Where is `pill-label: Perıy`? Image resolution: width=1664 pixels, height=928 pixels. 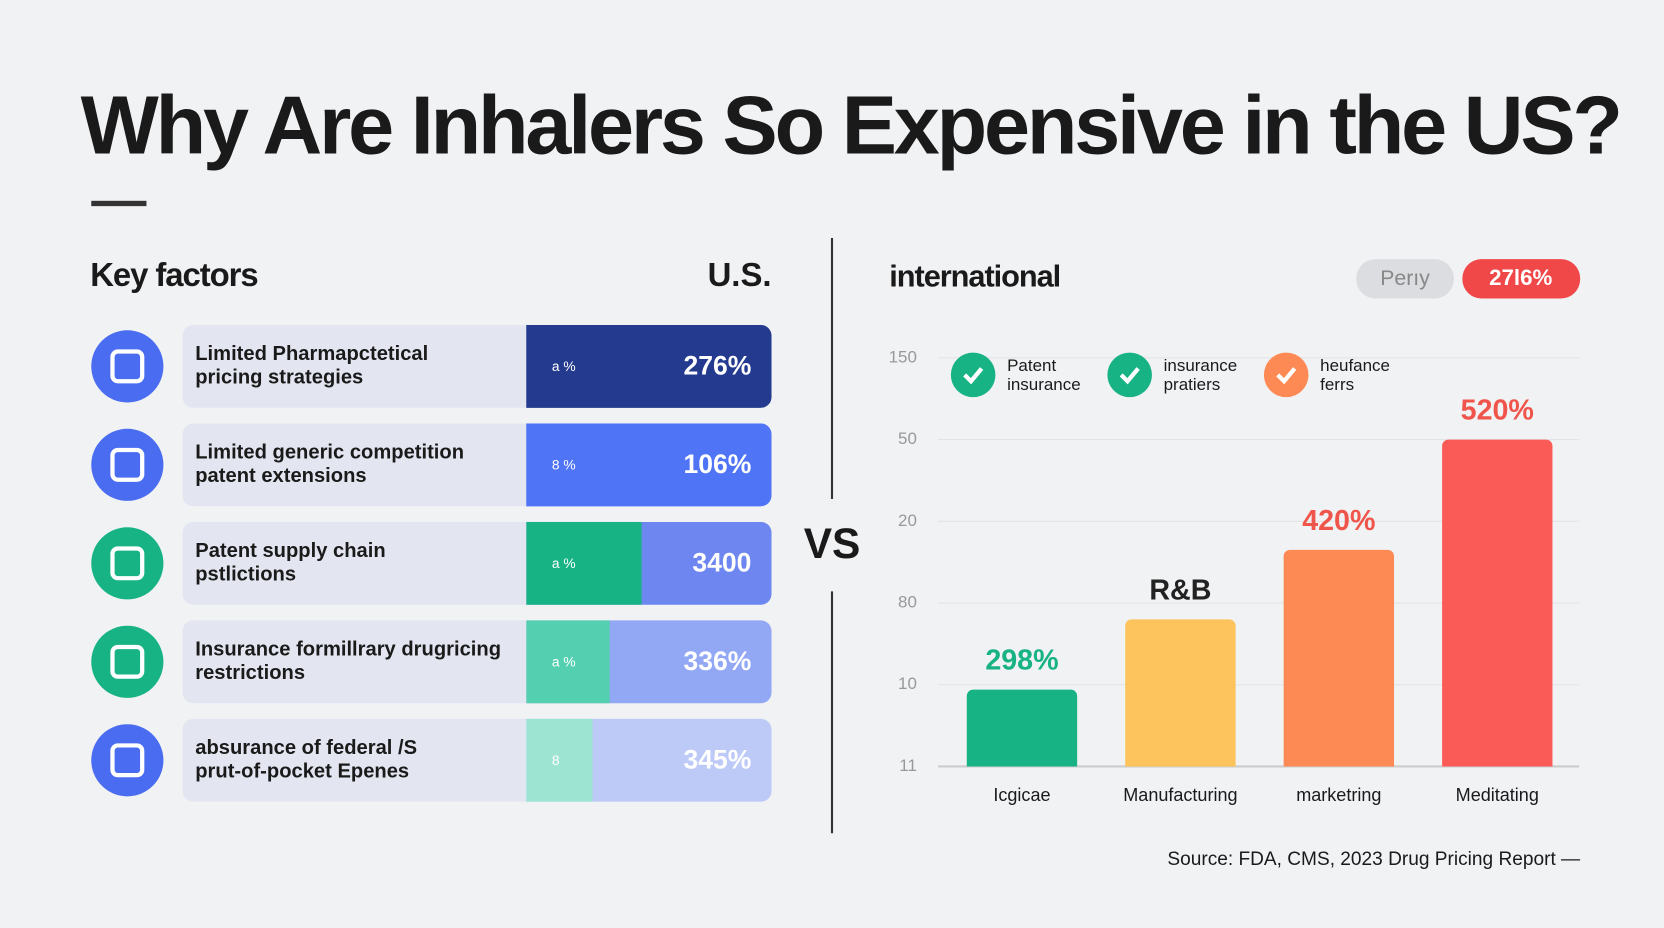
pill-label: Perıy is located at coordinates (1405, 278).